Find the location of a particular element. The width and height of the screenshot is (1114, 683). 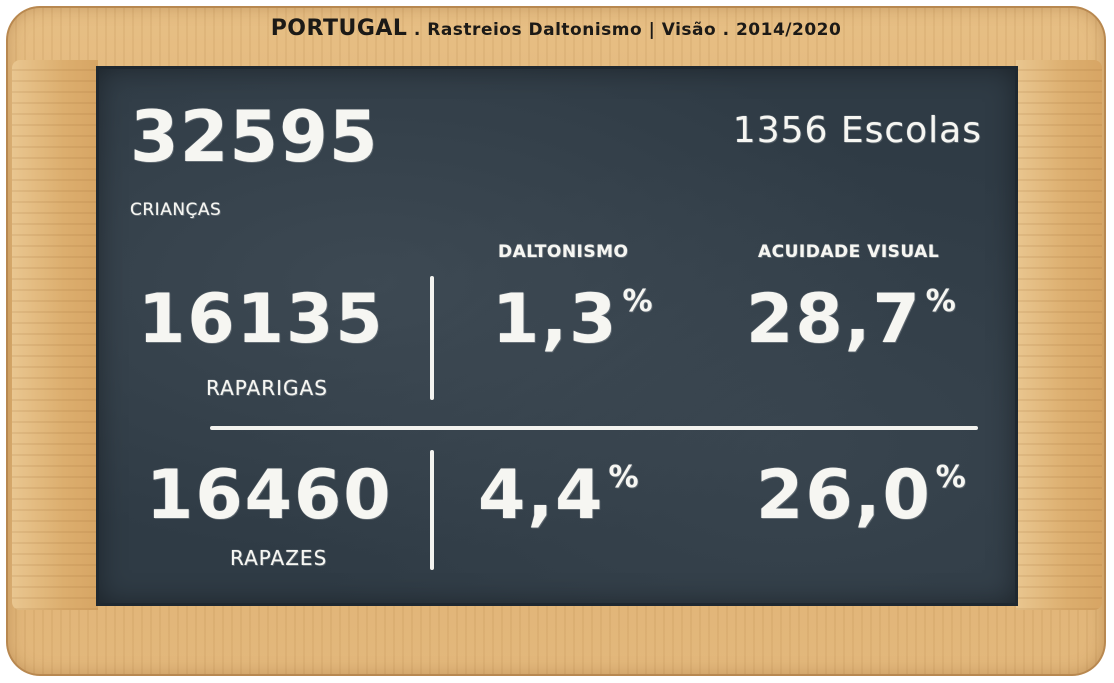

girls-colorblindness: 1,3% is located at coordinates (573, 319).